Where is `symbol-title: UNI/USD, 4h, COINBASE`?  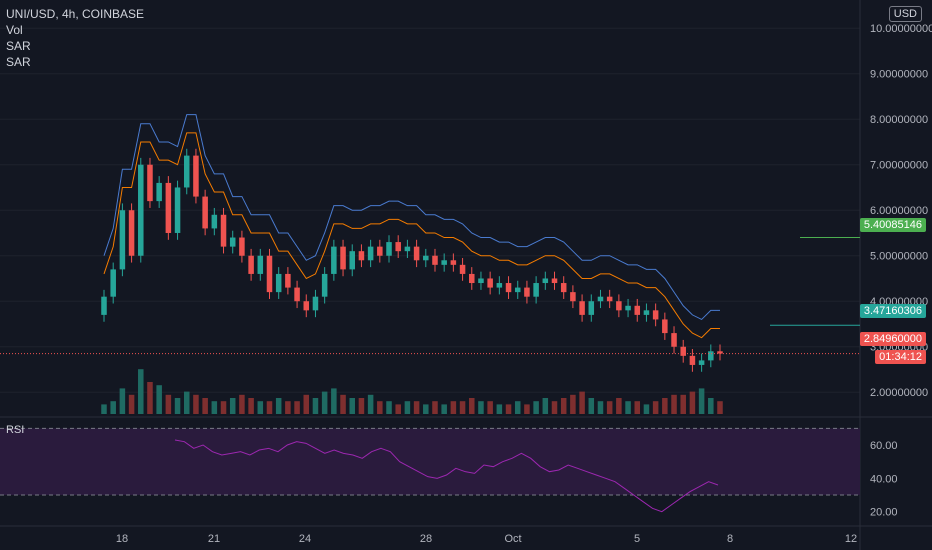
symbol-title: UNI/USD, 4h, COINBASE is located at coordinates (75, 14).